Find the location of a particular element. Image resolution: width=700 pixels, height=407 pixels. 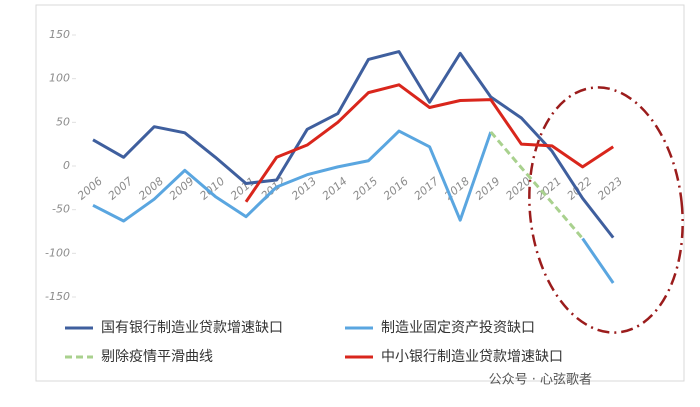

x-tick-label: 2023 is located at coordinates (610, 189).